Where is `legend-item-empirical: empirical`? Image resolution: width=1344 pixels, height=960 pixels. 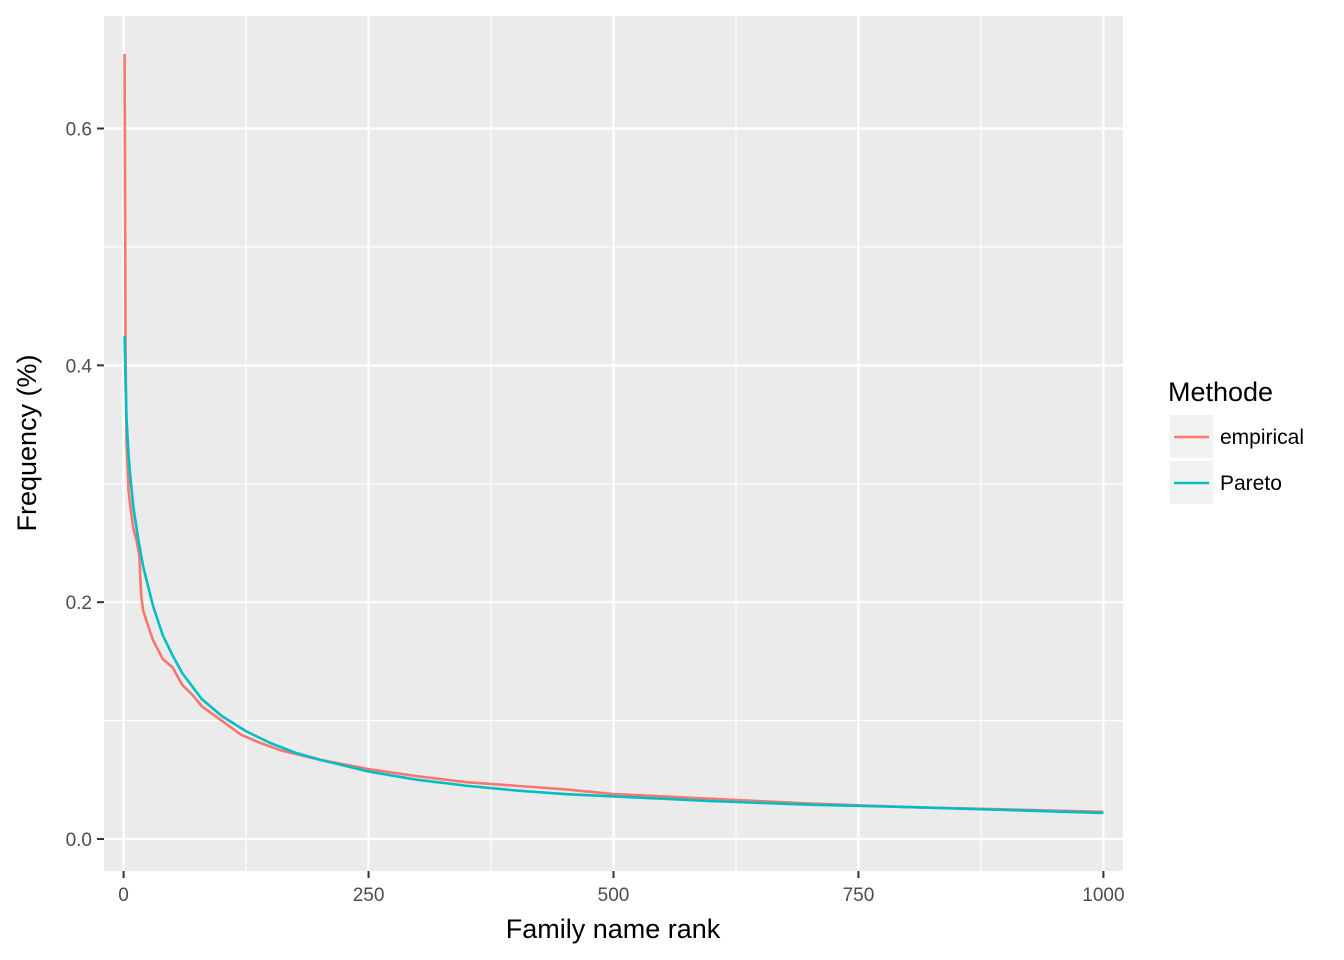 legend-item-empirical: empirical is located at coordinates (1237, 436).